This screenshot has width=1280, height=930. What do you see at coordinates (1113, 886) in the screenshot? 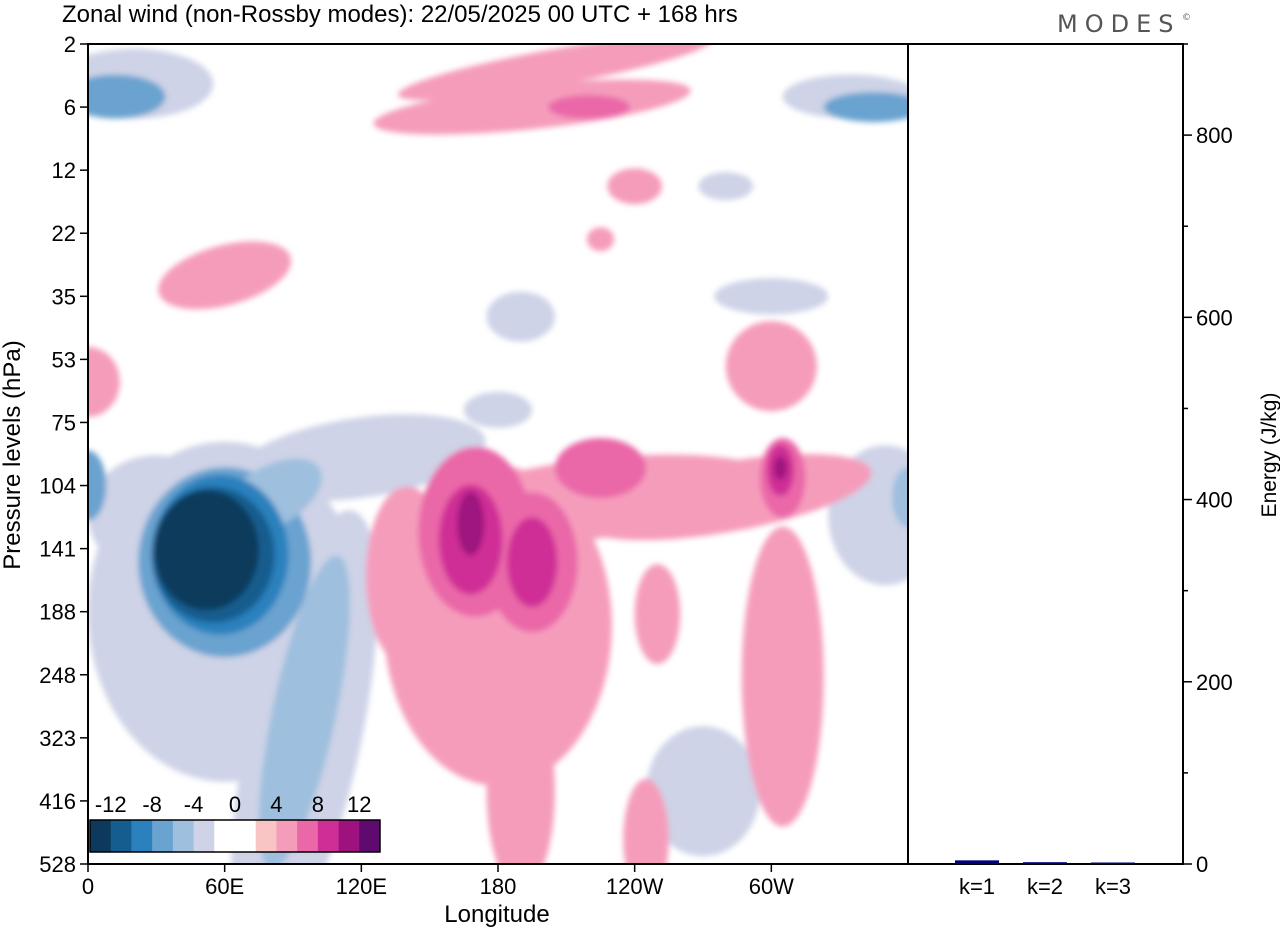
I see `energy-category-label: k=3` at bounding box center [1113, 886].